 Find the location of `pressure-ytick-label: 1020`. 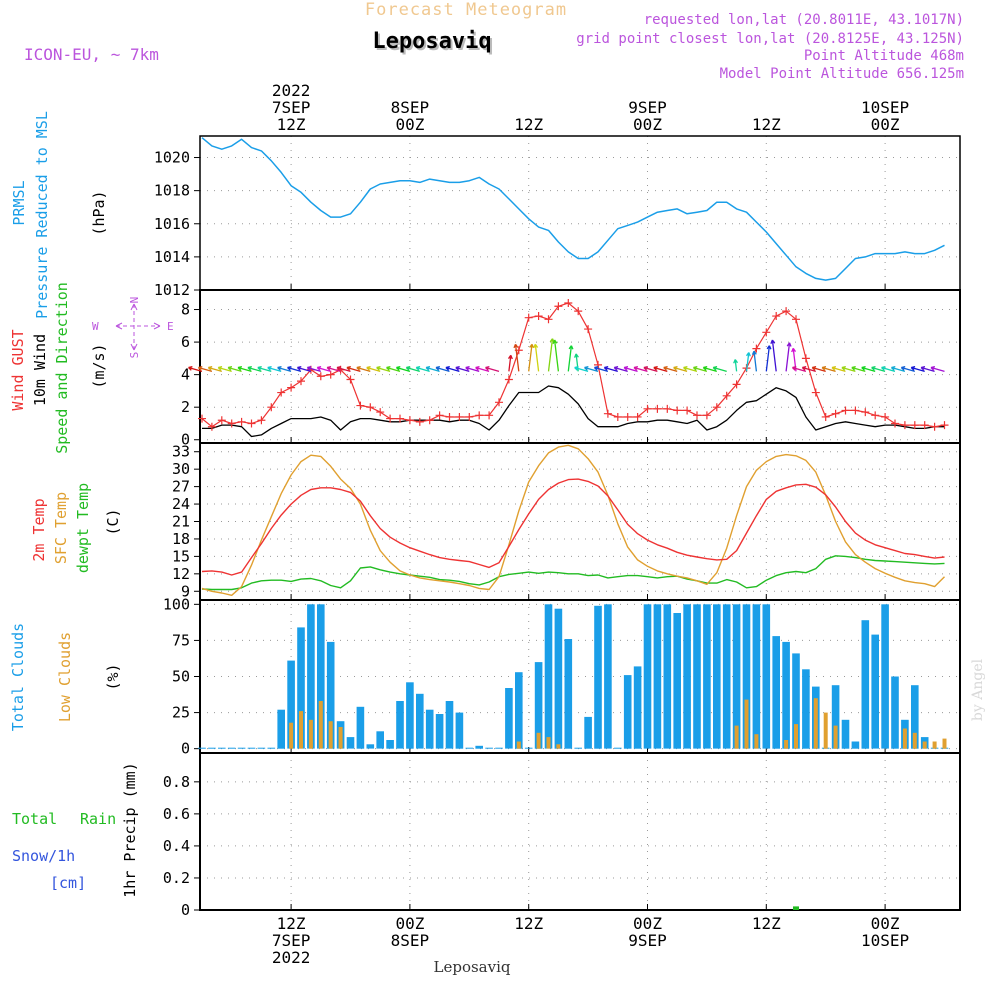

pressure-ytick-label: 1020 is located at coordinates (172, 158).